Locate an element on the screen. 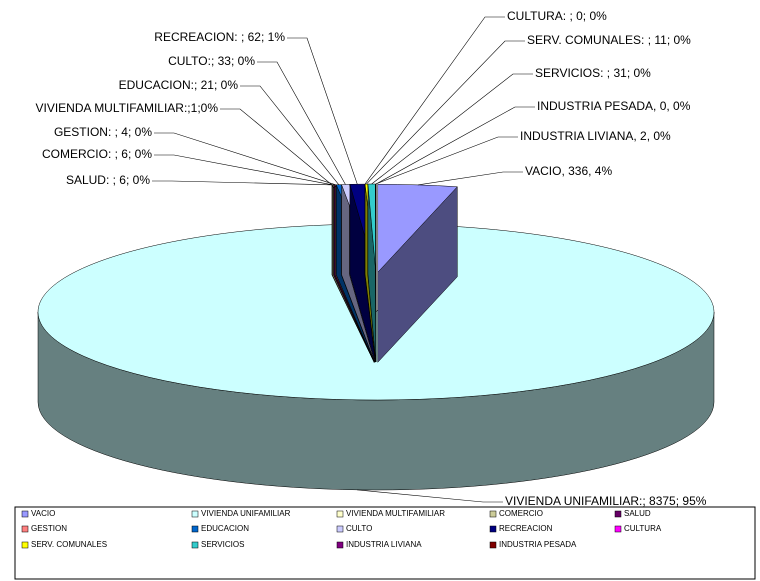 This screenshot has width=760, height=581. legend-label: SERV. COMUNALES is located at coordinates (69, 544).